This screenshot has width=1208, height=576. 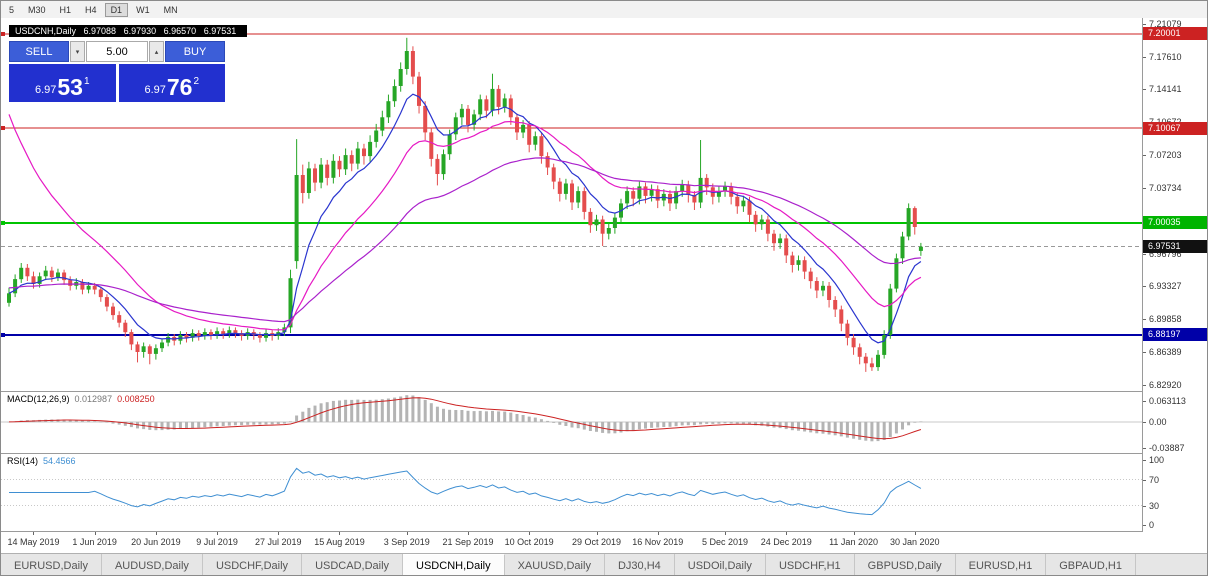 I want to click on sell-button: SELL, so click(x=39, y=51).